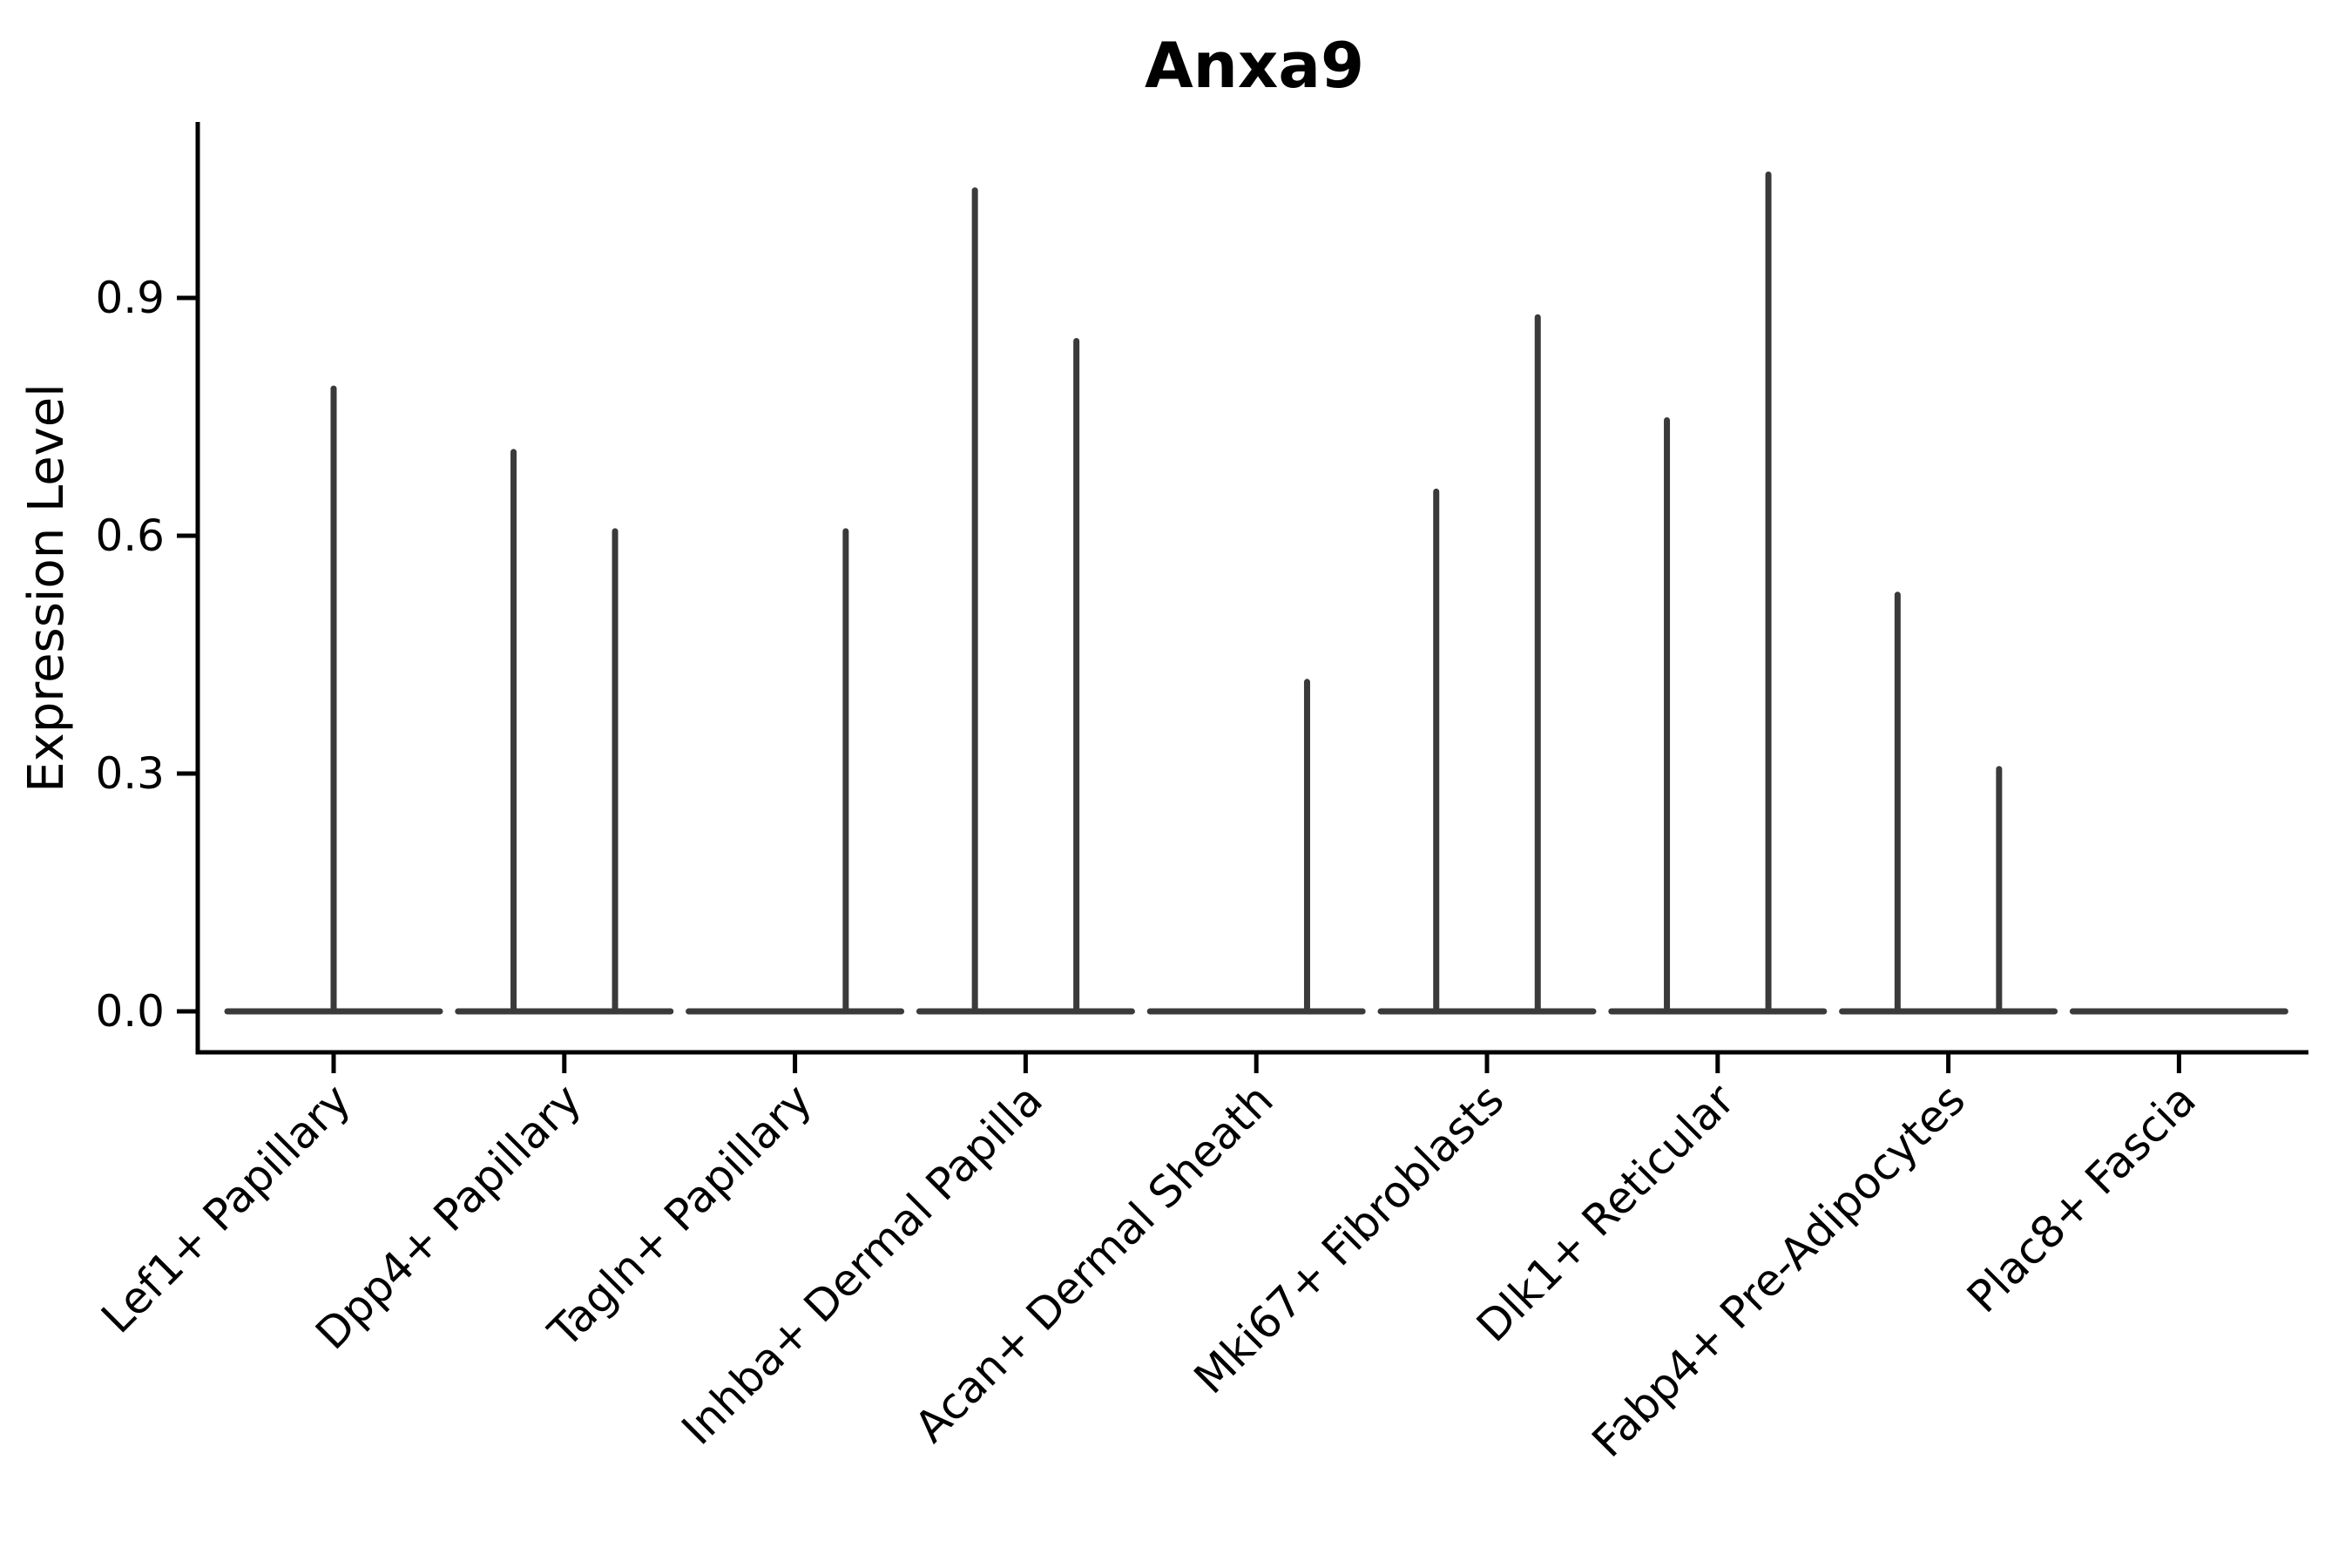 This screenshot has height=1568, width=2352. I want to click on y-tick-label: 0.6, so click(130, 535).